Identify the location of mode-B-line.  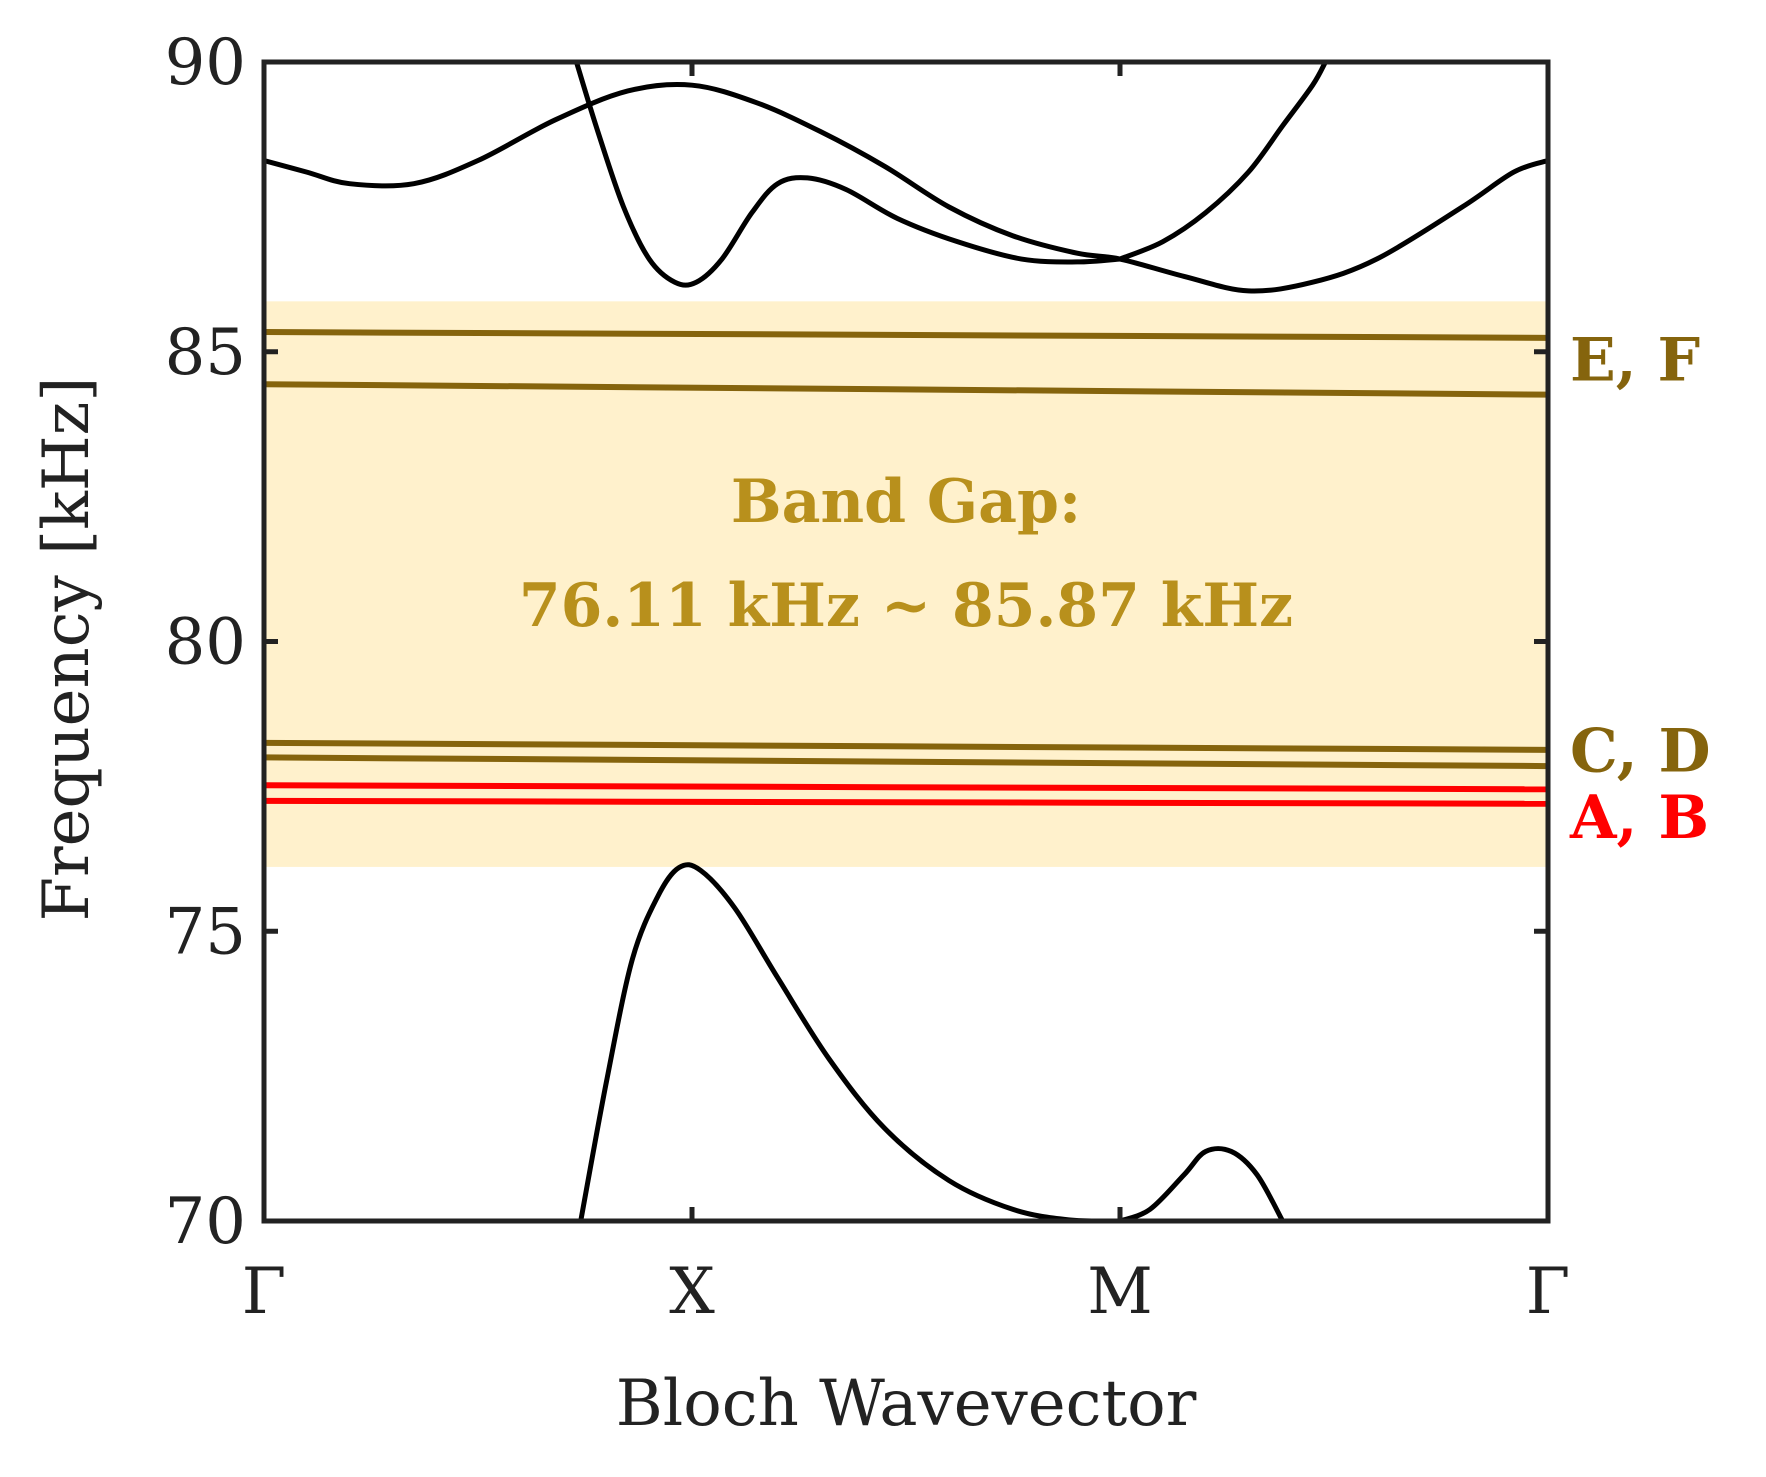
(906, 787).